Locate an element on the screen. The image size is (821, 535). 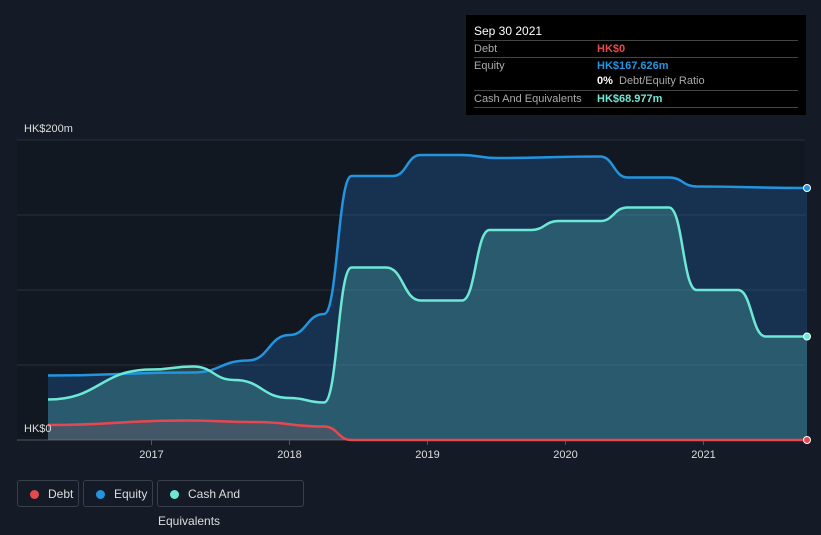
cash-label: Cash And Equivalents is located at coordinates (528, 99).